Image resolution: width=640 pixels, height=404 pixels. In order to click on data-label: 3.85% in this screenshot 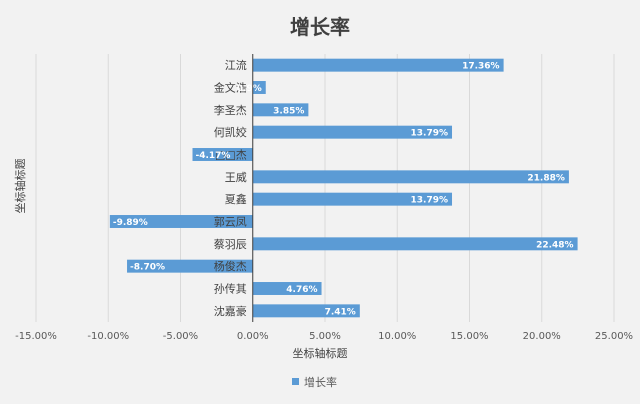, I will do `click(288, 111)`.